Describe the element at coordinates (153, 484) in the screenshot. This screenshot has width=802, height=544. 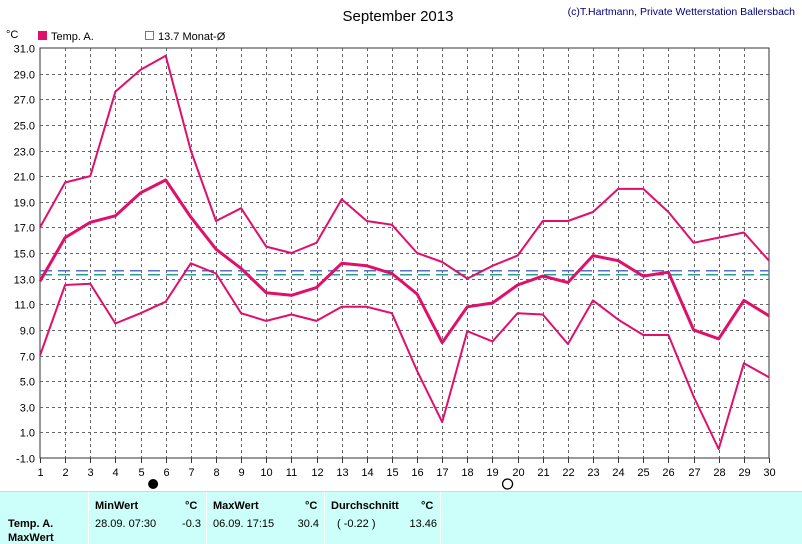
I see `new-moon-icon` at that location.